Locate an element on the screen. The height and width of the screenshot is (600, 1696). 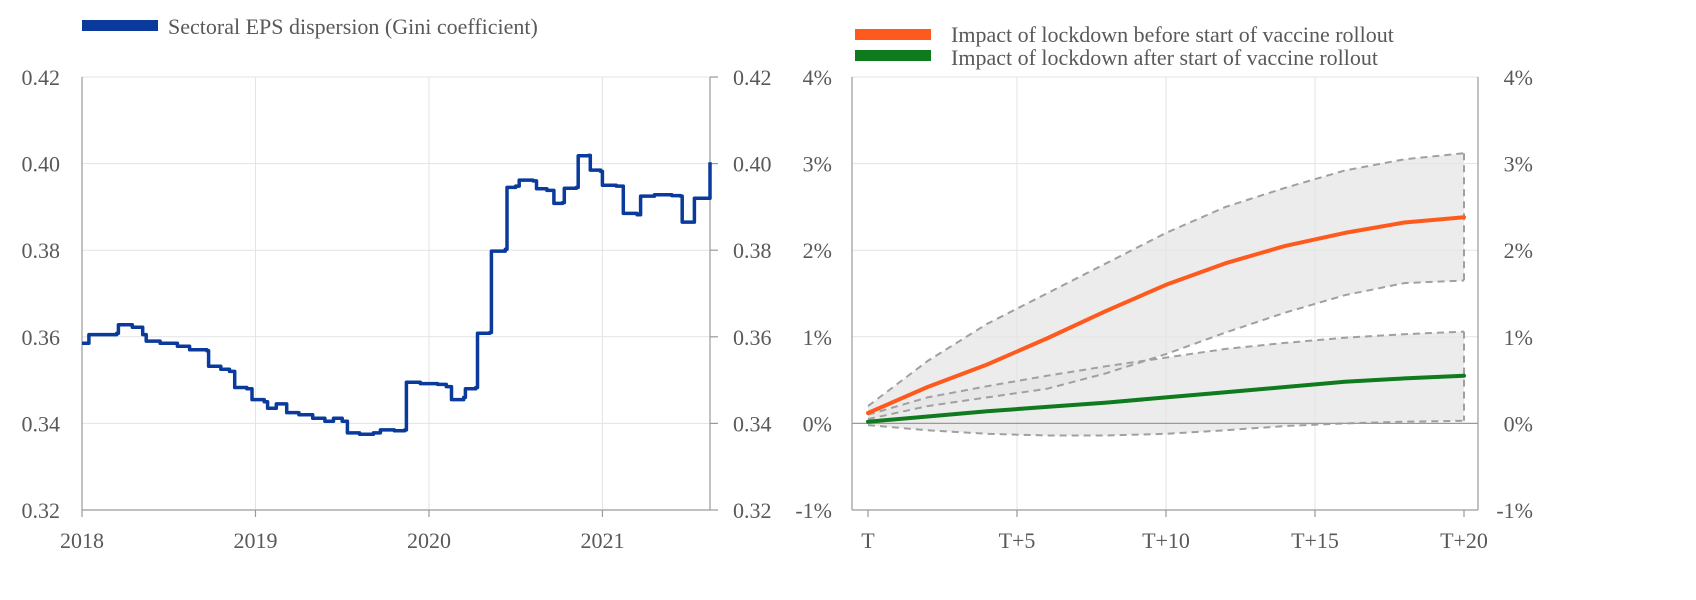
legend-swatch-before-vaccine is located at coordinates (893, 34).